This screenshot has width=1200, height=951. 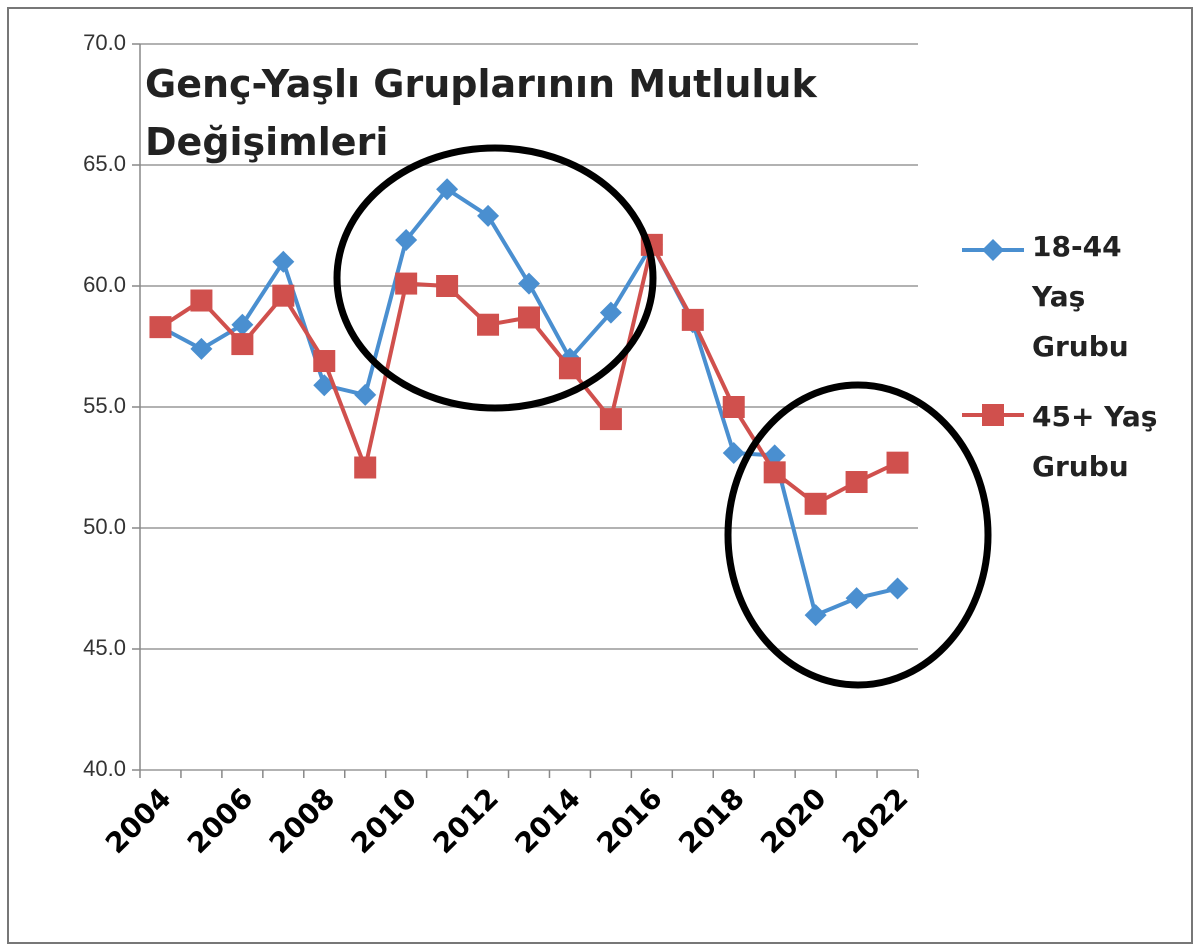 I want to click on x-tick-label: 2004, so click(x=138, y=821).